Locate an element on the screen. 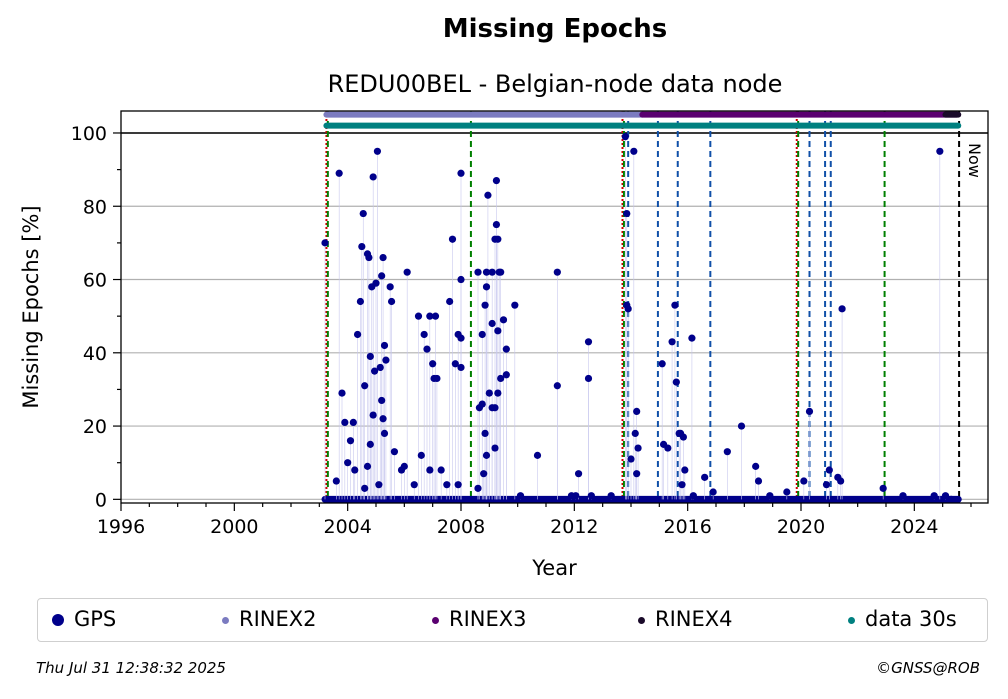 The width and height of the screenshot is (1008, 699). legend-label-rinex3: RINEX3 is located at coordinates (488, 619).